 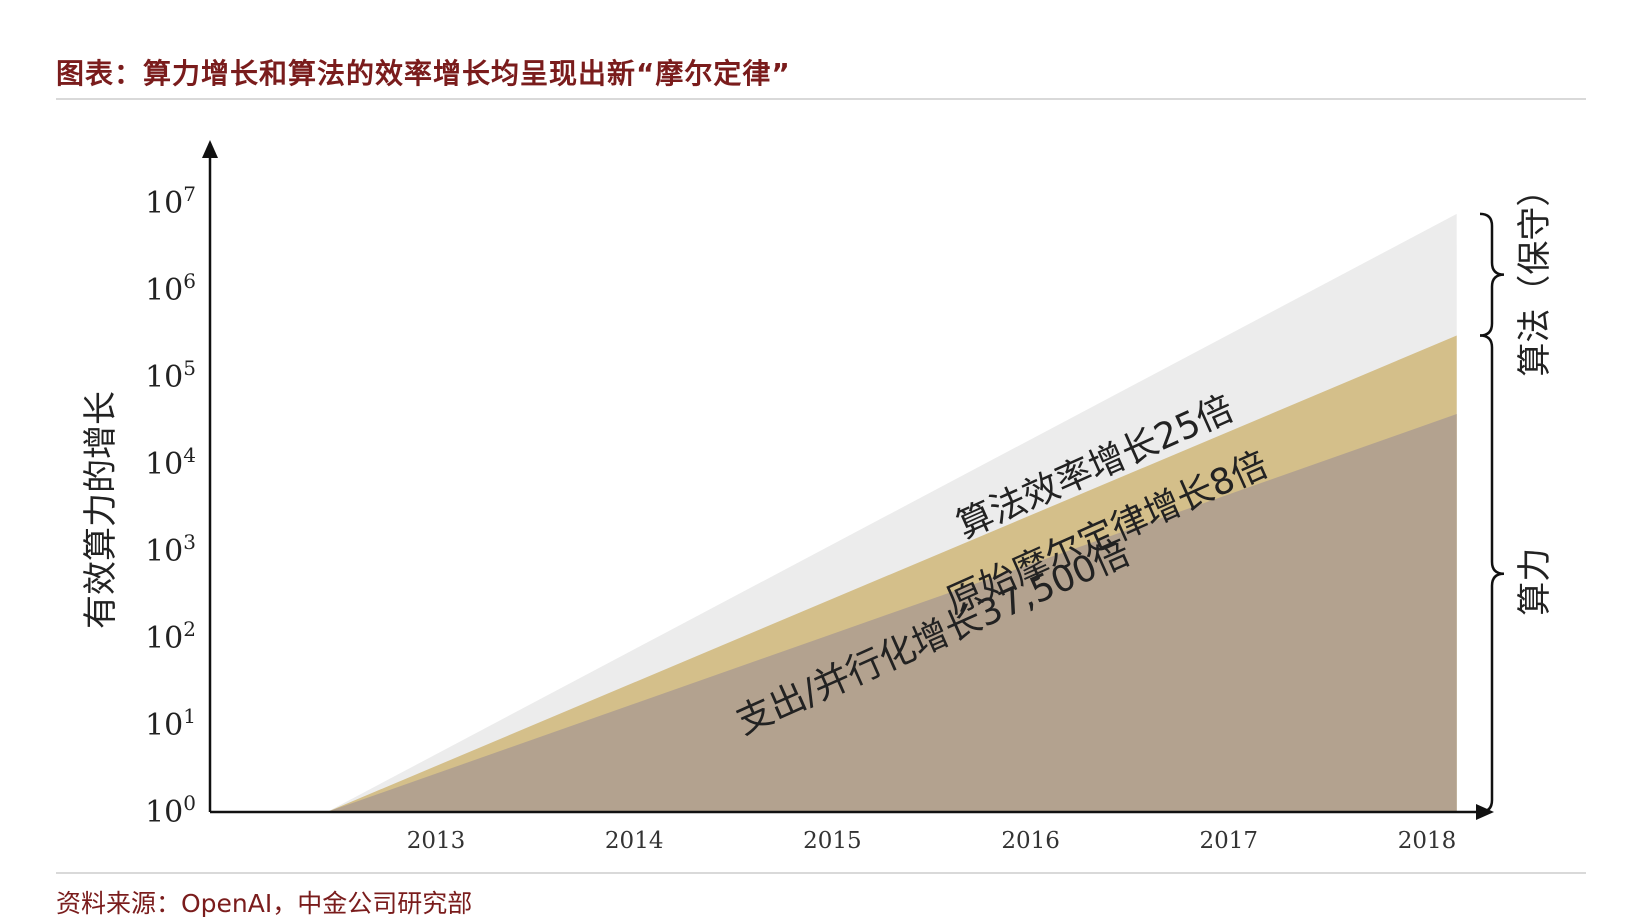 I want to click on y-tick-label: 10⁷, so click(x=170, y=201).